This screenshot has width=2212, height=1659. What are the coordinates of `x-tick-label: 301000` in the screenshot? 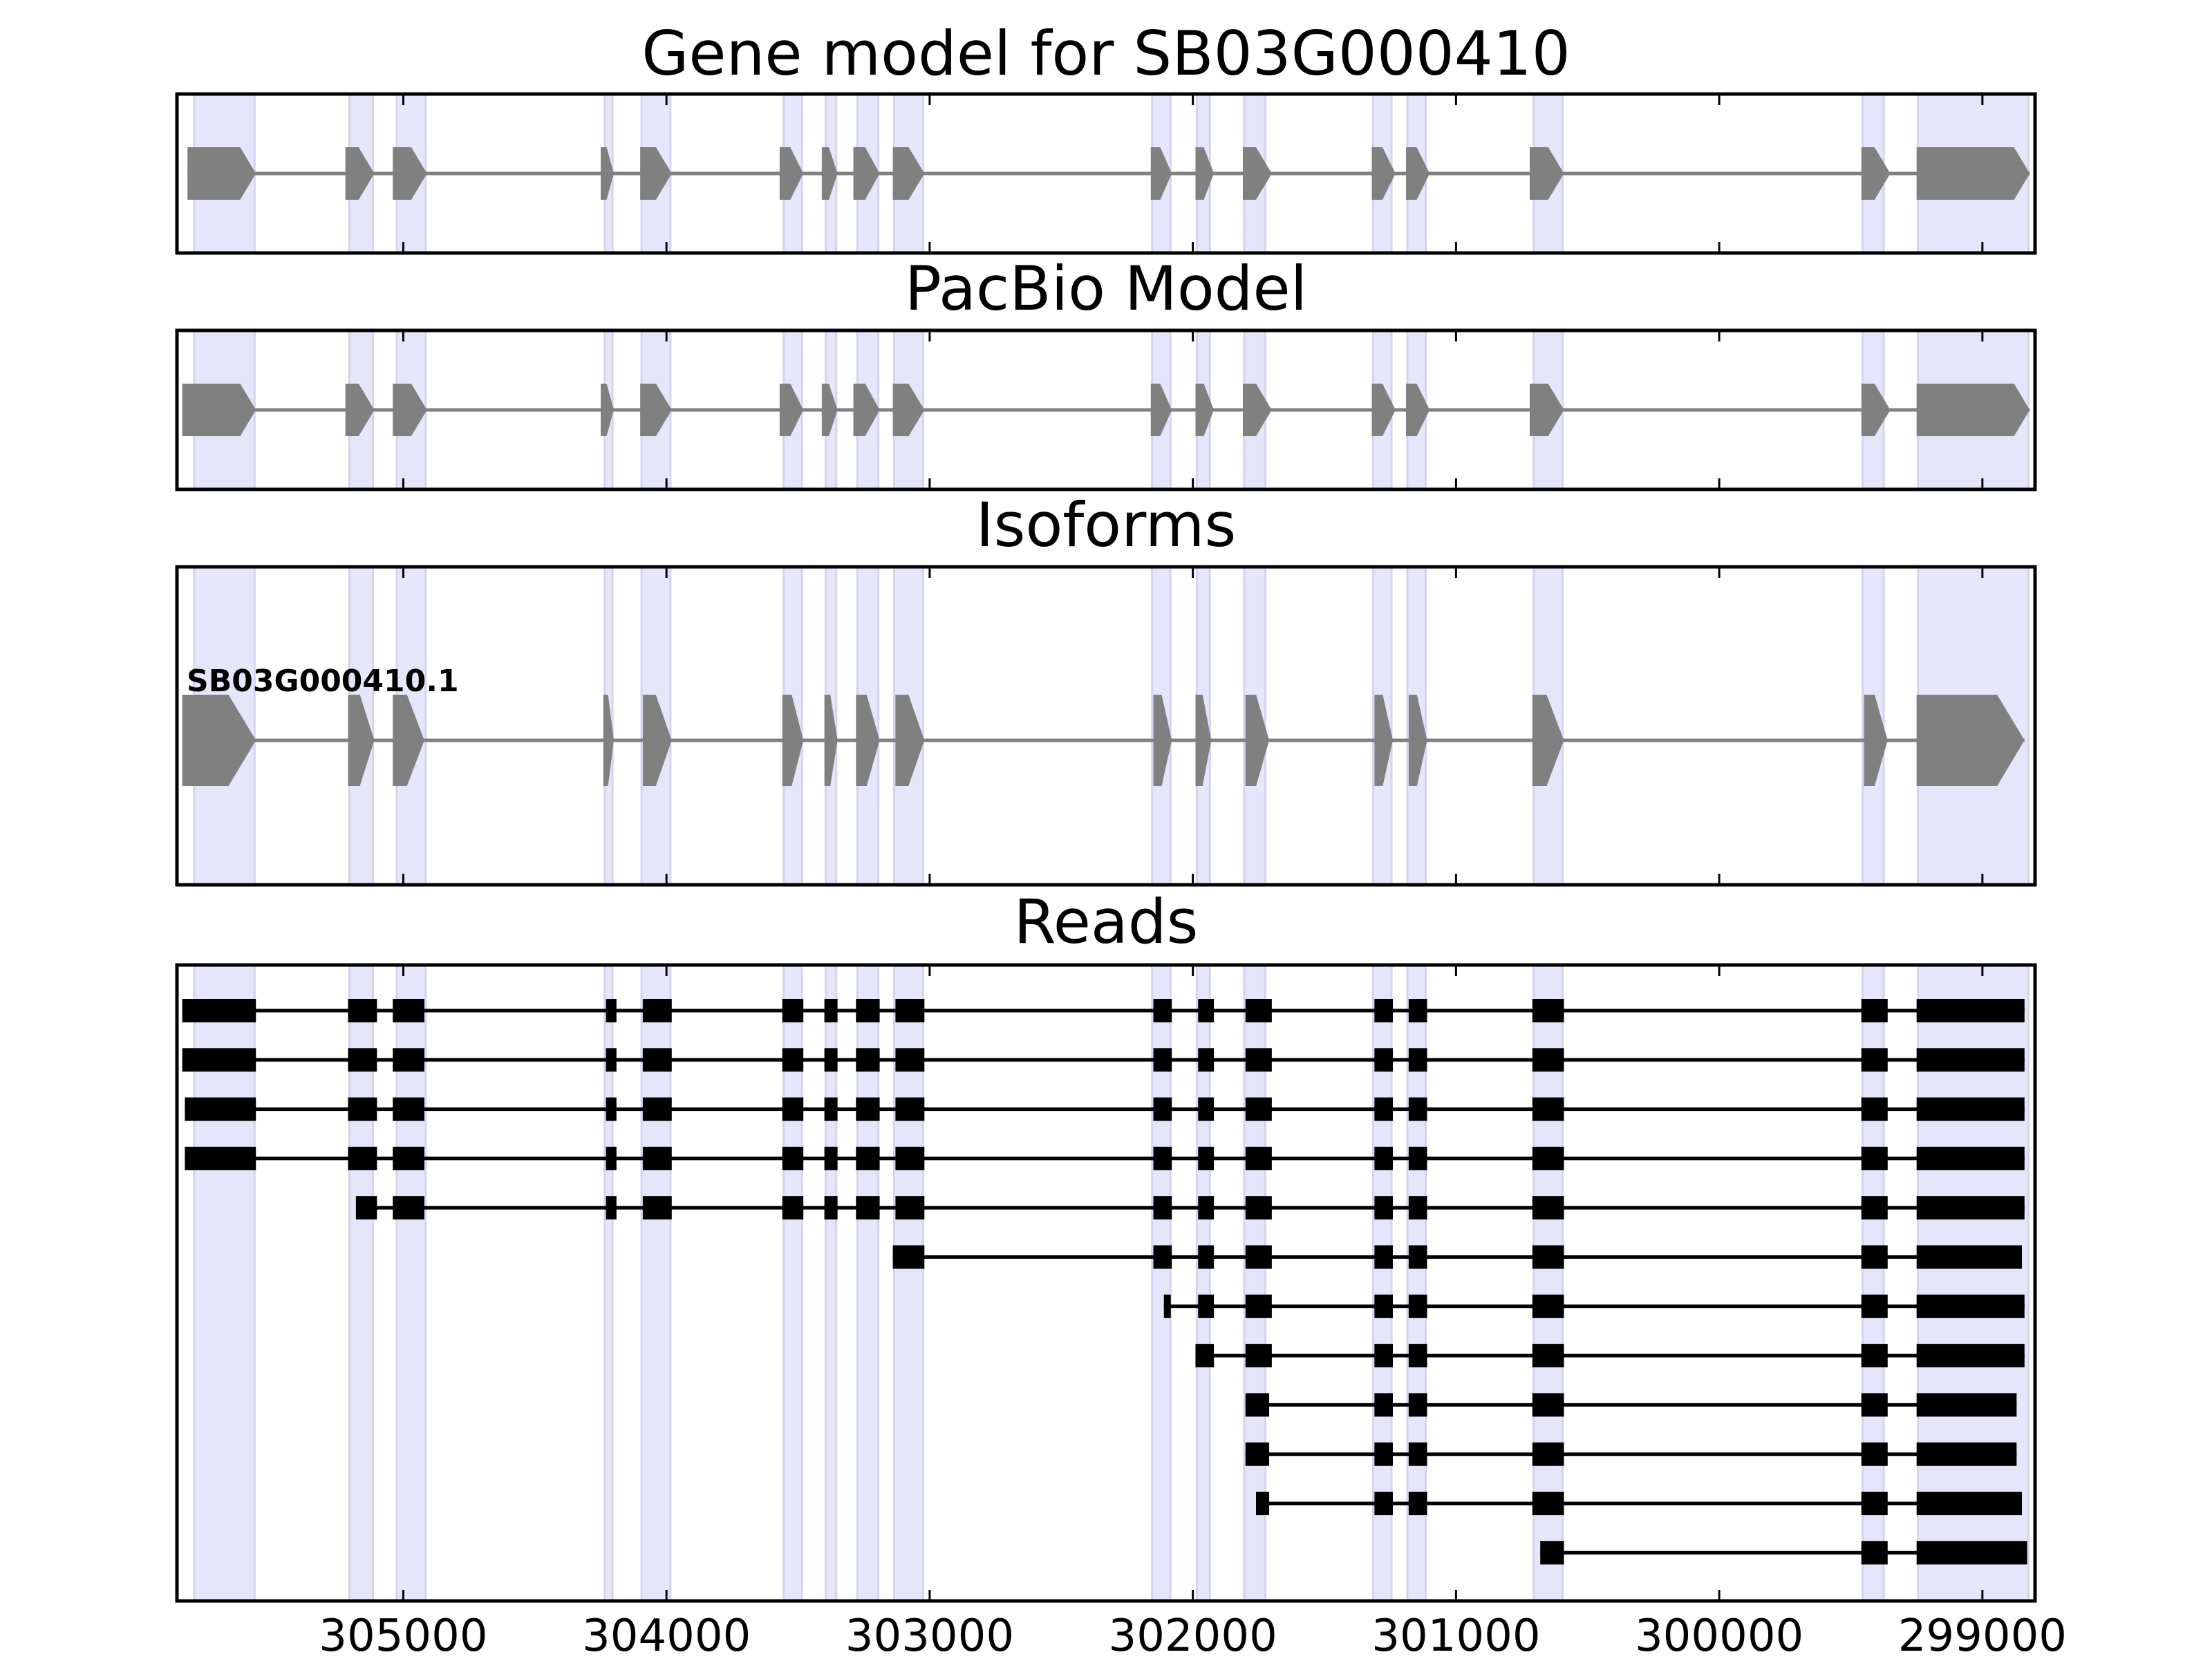 It's located at (1455, 1635).